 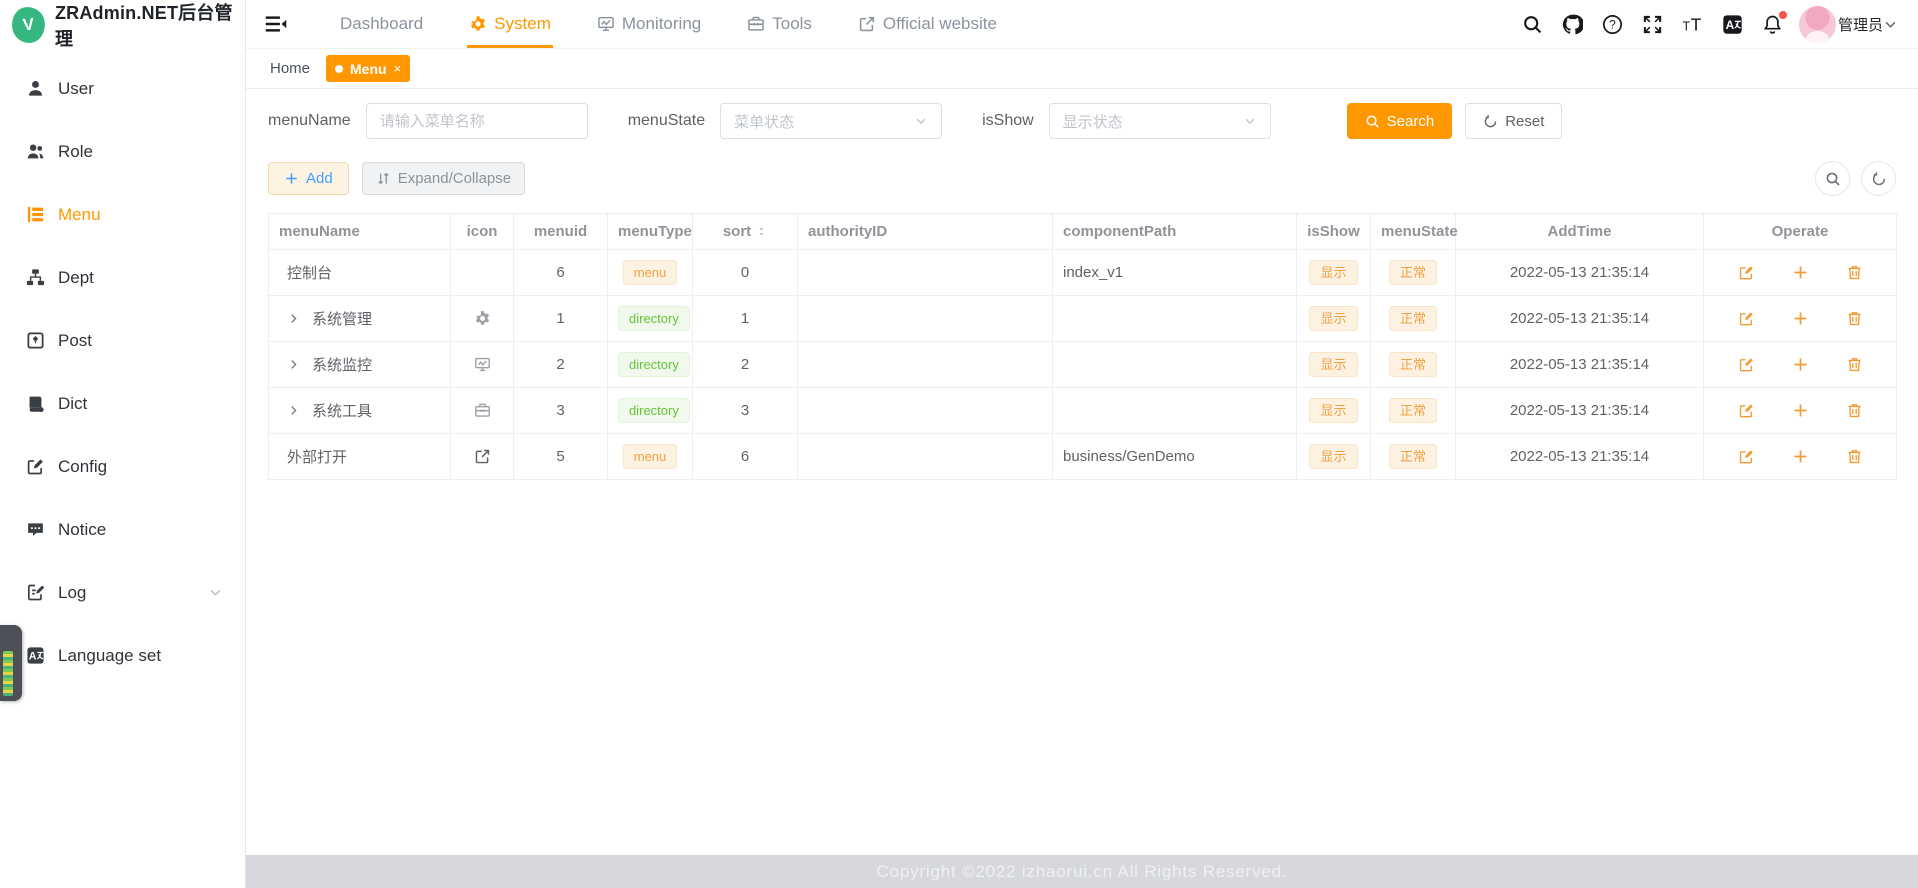 What do you see at coordinates (122, 151) in the screenshot?
I see `sidebar-item-role: Role` at bounding box center [122, 151].